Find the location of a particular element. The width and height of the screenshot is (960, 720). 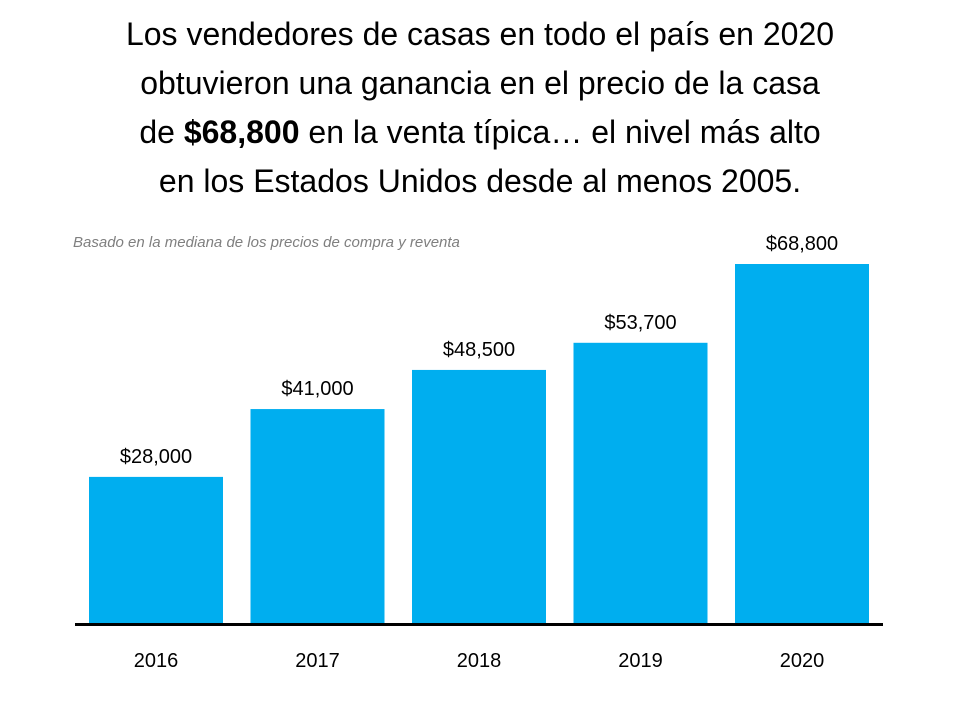

x-tick-label-2018: 2018 is located at coordinates (479, 661).